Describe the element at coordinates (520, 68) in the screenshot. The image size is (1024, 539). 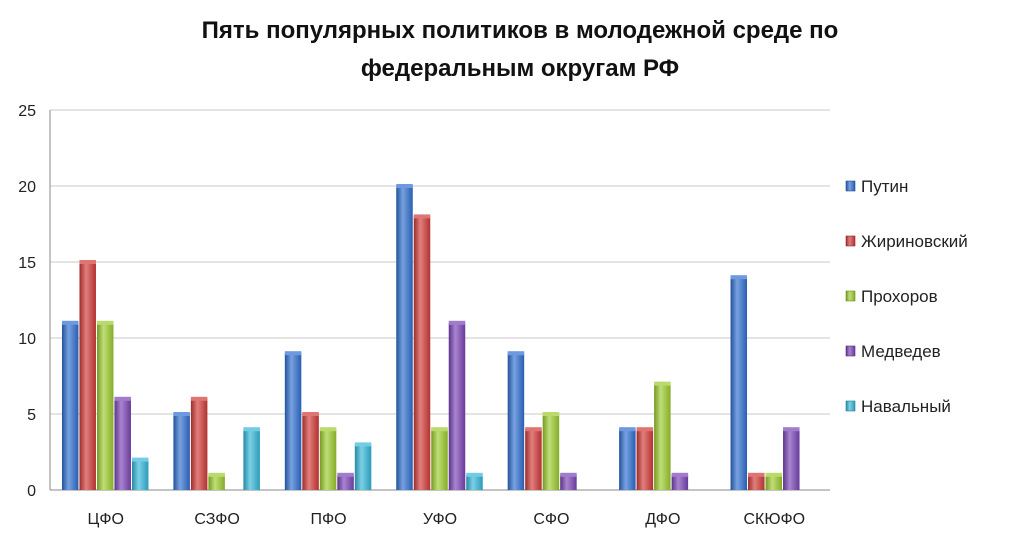
I see `chart-title-line-2: федеральным округам РФ` at that location.